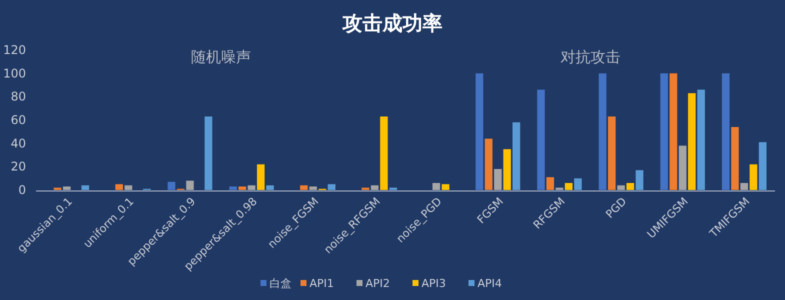 The height and width of the screenshot is (300, 785). Describe the element at coordinates (18, 97) in the screenshot. I see `y-tick-label: 80` at that location.